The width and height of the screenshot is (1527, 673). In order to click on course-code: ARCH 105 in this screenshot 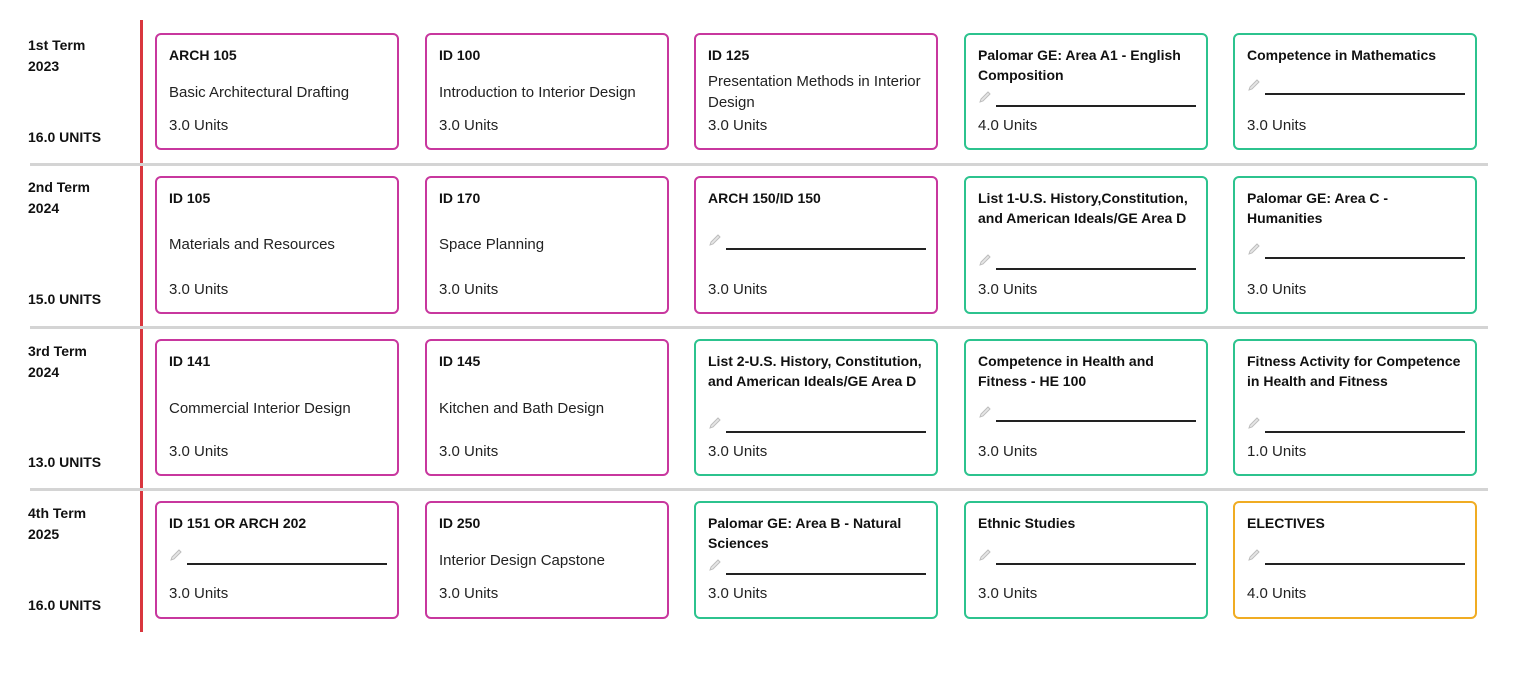, I will do `click(203, 55)`.